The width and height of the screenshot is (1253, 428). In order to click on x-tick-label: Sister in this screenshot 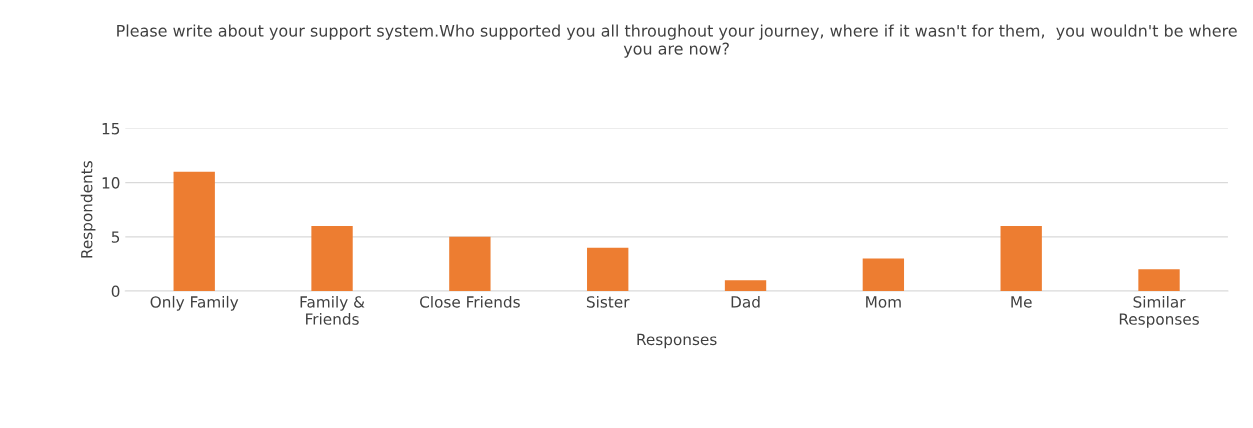, I will do `click(608, 301)`.